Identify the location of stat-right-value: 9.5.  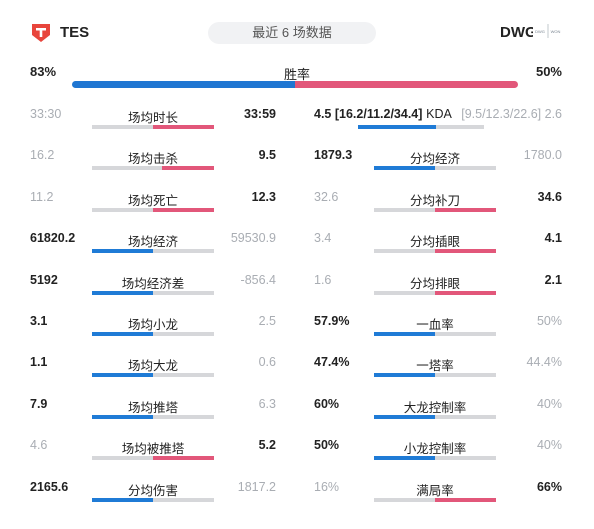
(267, 155).